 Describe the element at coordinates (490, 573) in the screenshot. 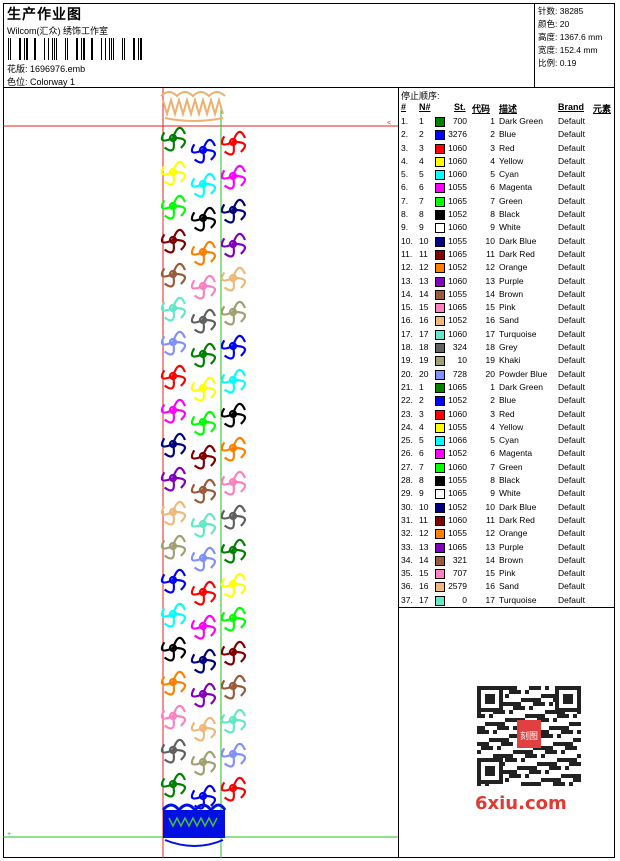

I see `stop-code: 15` at that location.